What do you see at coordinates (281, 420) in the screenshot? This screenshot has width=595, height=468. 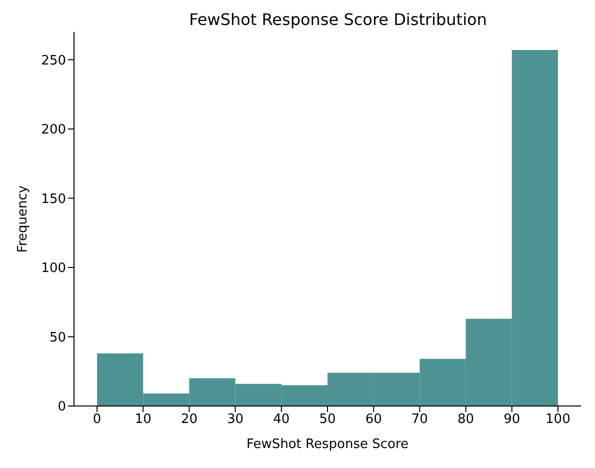 I see `x-tick-label: 40` at bounding box center [281, 420].